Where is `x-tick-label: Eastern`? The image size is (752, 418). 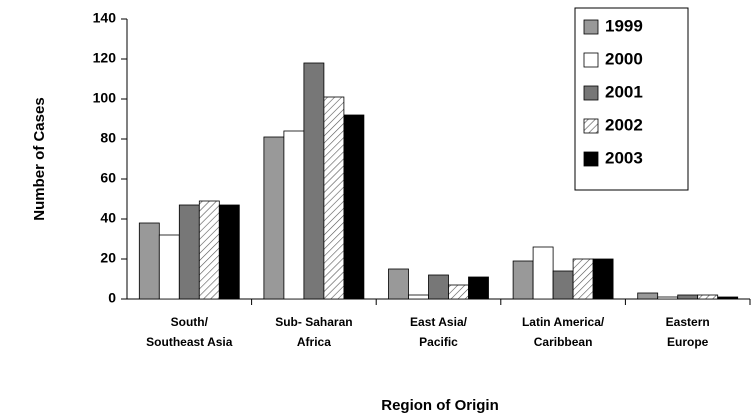
x-tick-label: Eastern is located at coordinates (688, 322).